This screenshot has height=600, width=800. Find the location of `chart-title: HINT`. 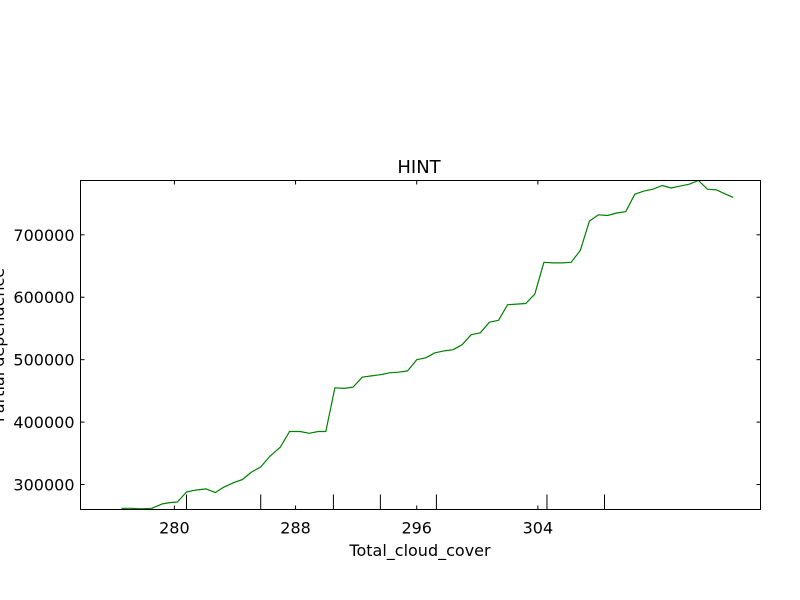

chart-title: HINT is located at coordinates (419, 167).